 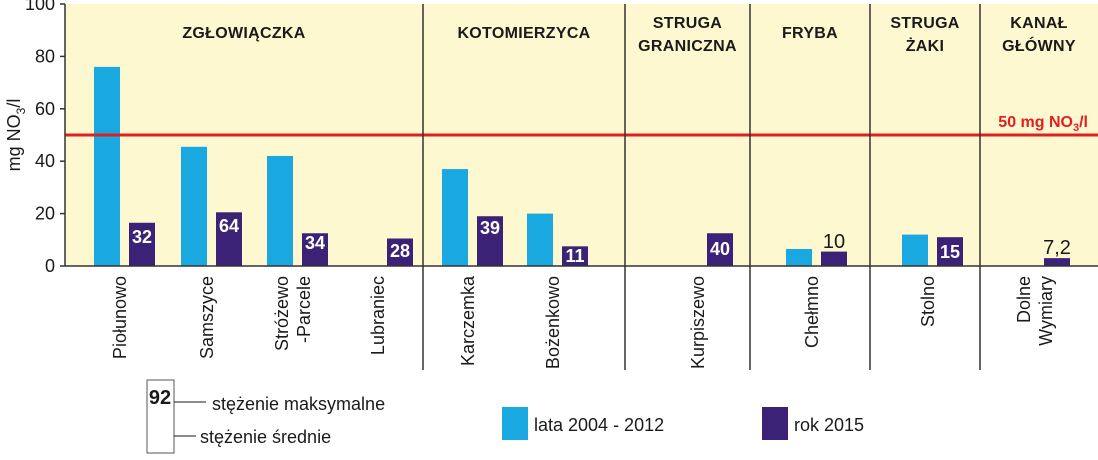 I want to click on key-avg-label: stężenie średnie, so click(x=265, y=437).